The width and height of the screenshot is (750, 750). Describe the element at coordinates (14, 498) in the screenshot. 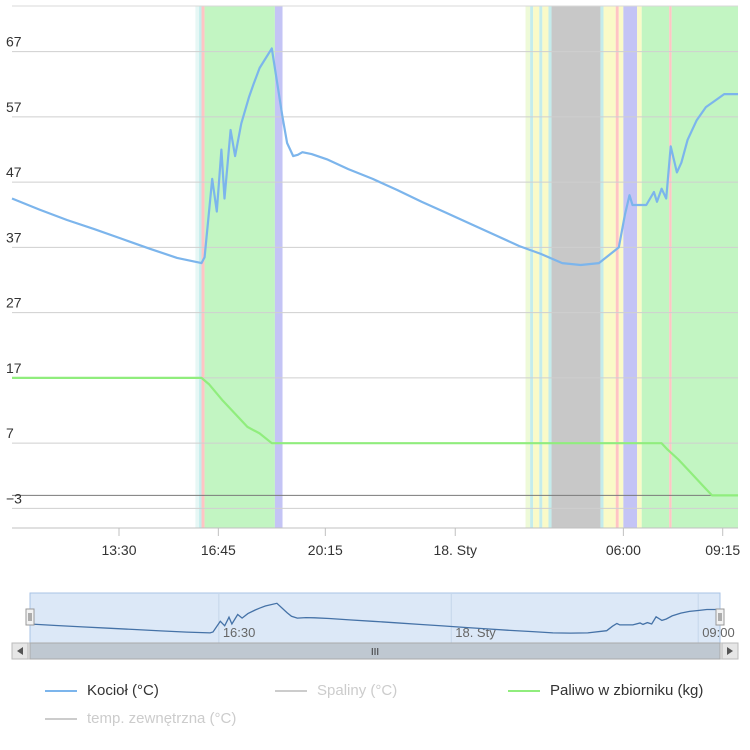

I see `y-tick-label: −3` at that location.